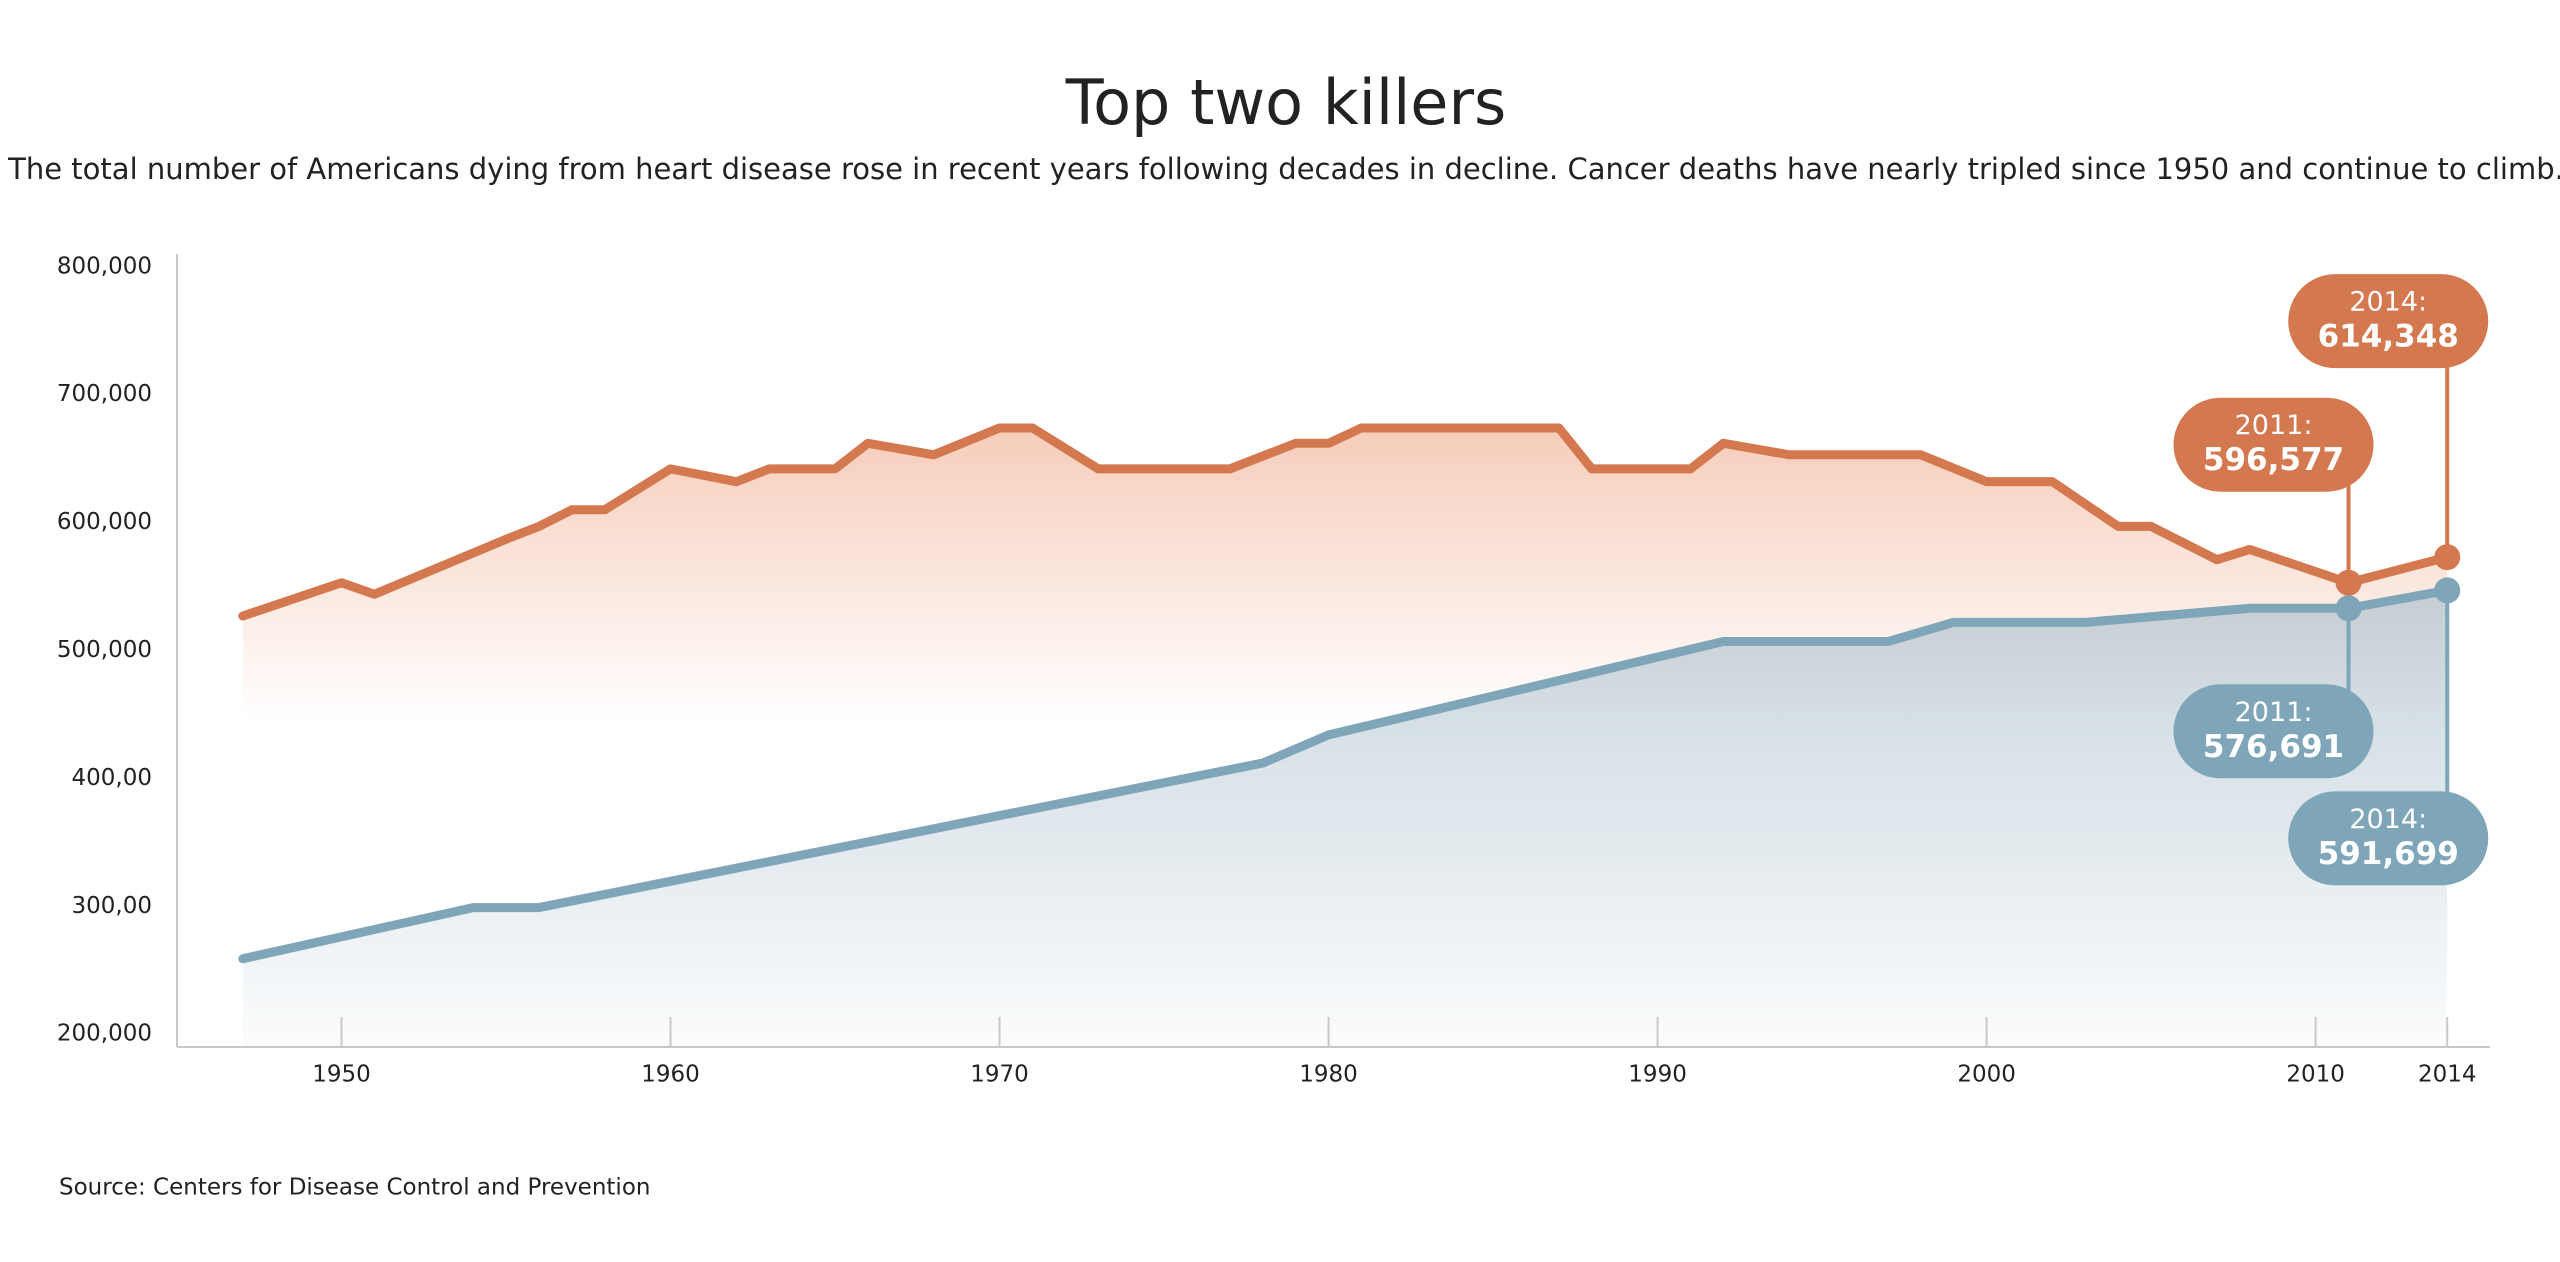 The image size is (2560, 1262). What do you see at coordinates (104, 650) in the screenshot?
I see `y-tick-label: 500,000` at bounding box center [104, 650].